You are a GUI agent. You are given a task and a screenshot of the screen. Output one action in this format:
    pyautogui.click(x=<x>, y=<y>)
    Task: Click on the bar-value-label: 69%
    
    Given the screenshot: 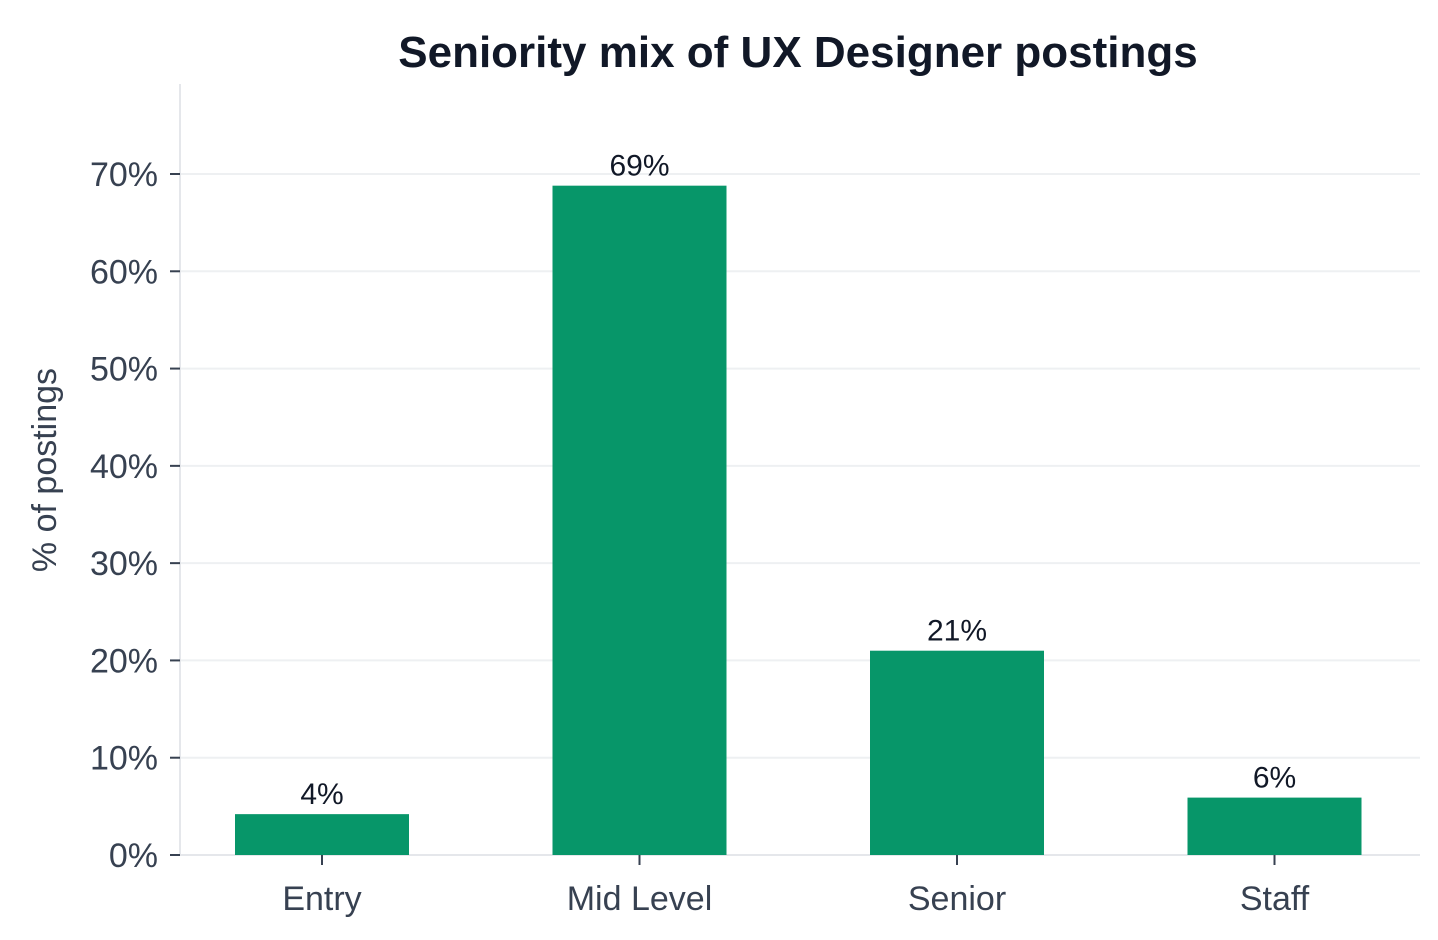 What is the action you would take?
    pyautogui.click(x=639, y=166)
    